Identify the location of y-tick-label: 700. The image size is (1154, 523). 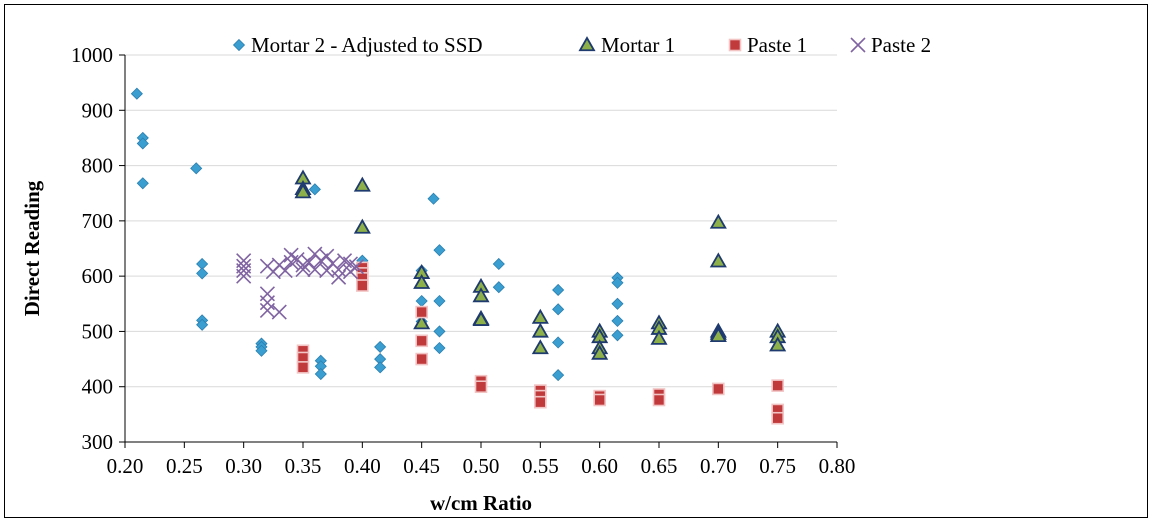
(98, 221).